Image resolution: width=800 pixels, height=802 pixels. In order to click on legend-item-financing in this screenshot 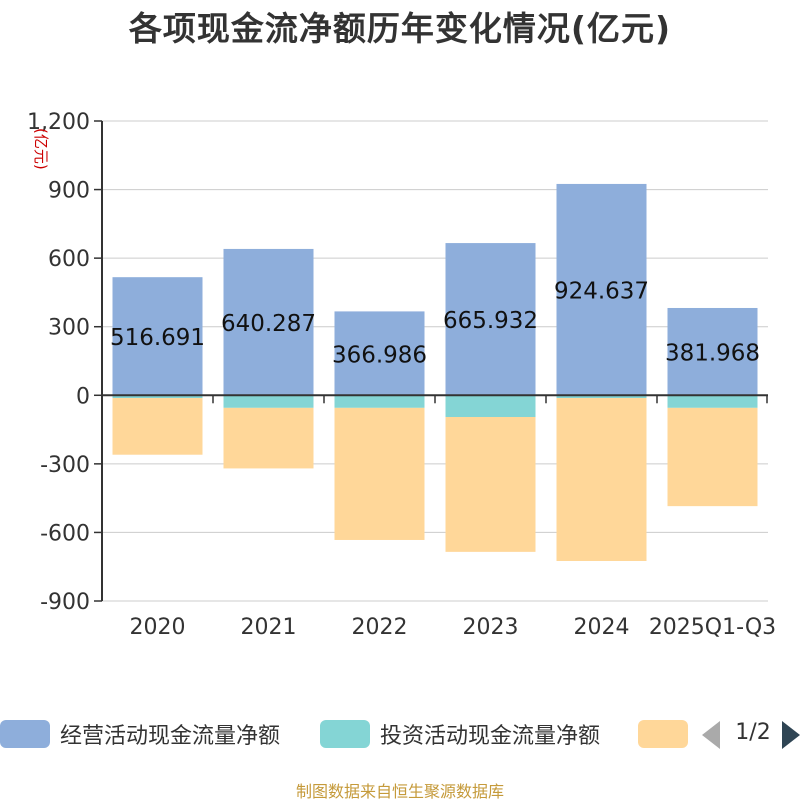, I will do `click(668, 734)`.